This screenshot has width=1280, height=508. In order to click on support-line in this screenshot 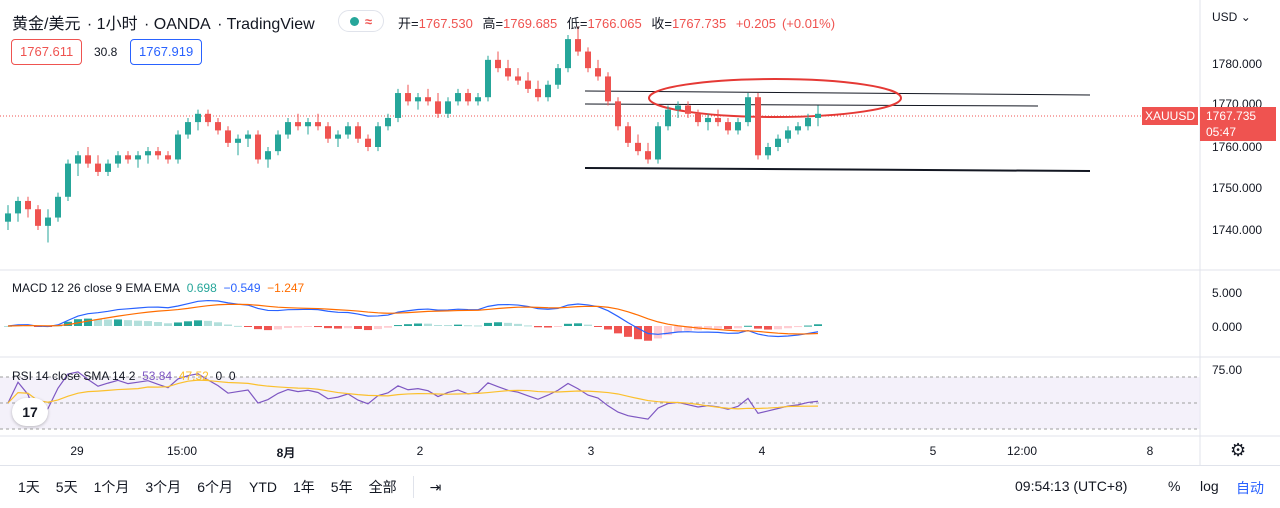, I will do `click(837, 169)`.